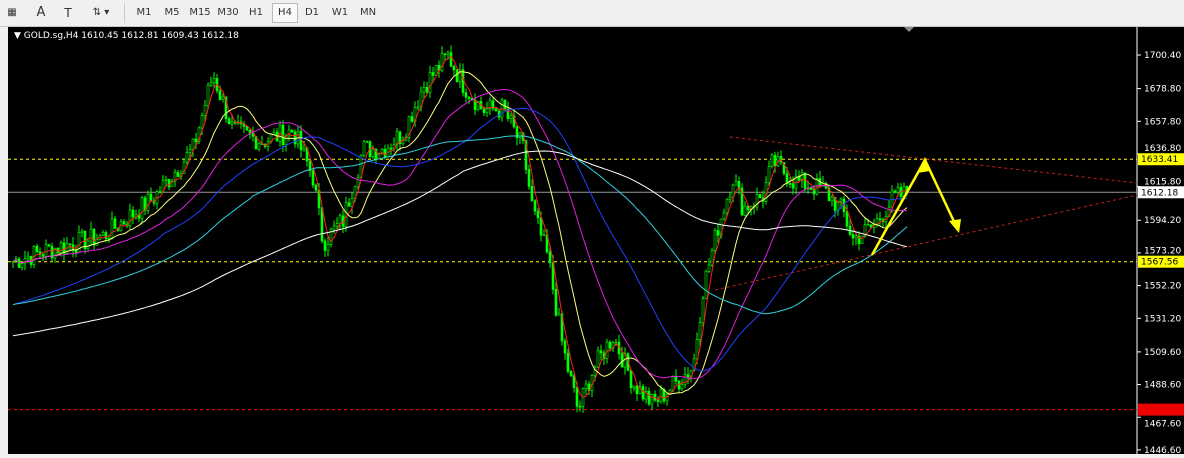  I want to click on timeframe-m1: M1, so click(144, 12).